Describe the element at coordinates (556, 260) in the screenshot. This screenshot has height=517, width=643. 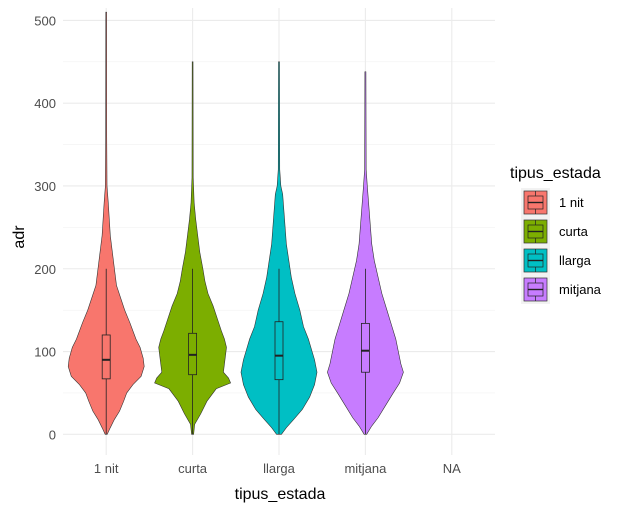
I see `legend-item: llarga` at that location.